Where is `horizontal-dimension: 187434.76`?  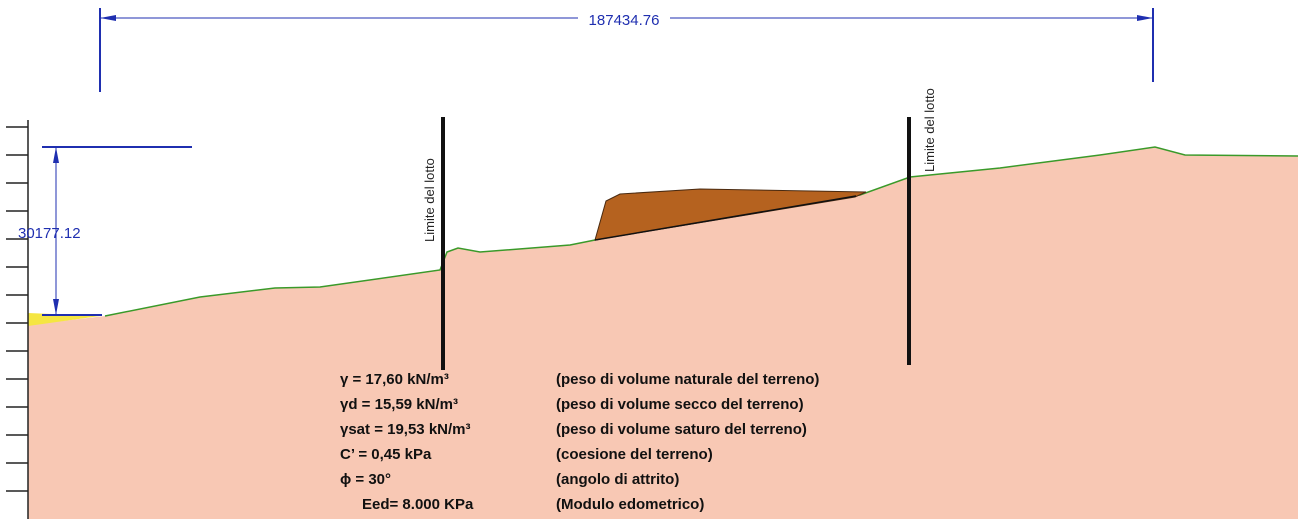
horizontal-dimension: 187434.76 is located at coordinates (624, 20).